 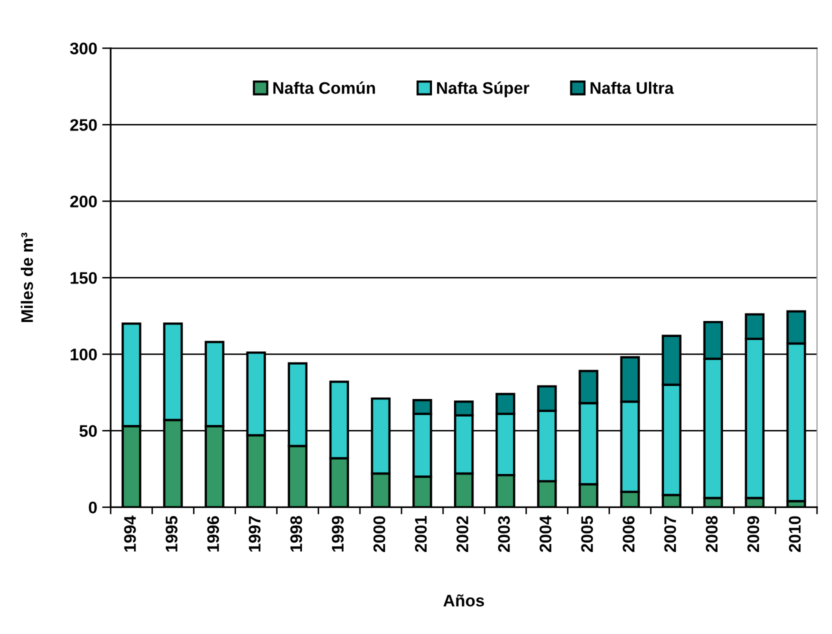 I want to click on x-tick-label: 1998, so click(x=296, y=534).